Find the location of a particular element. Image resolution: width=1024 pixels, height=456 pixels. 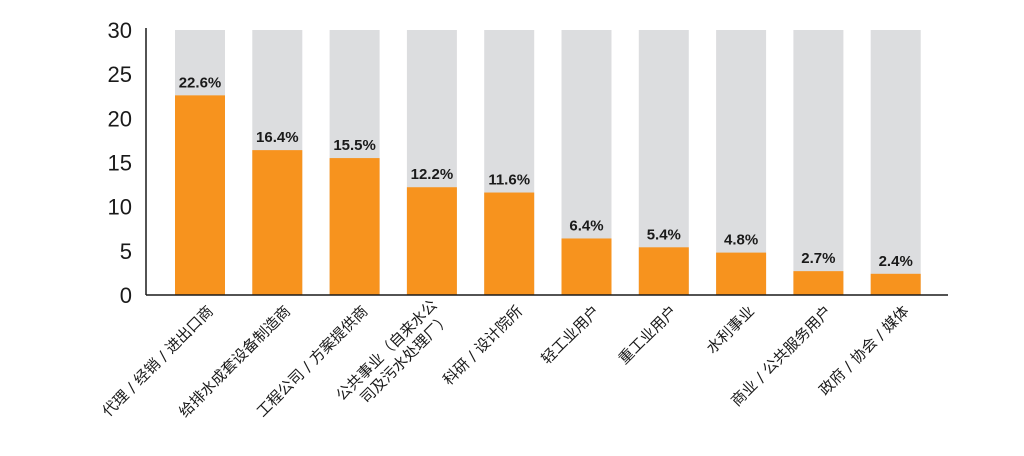

data-label: 11.6% is located at coordinates (509, 180).